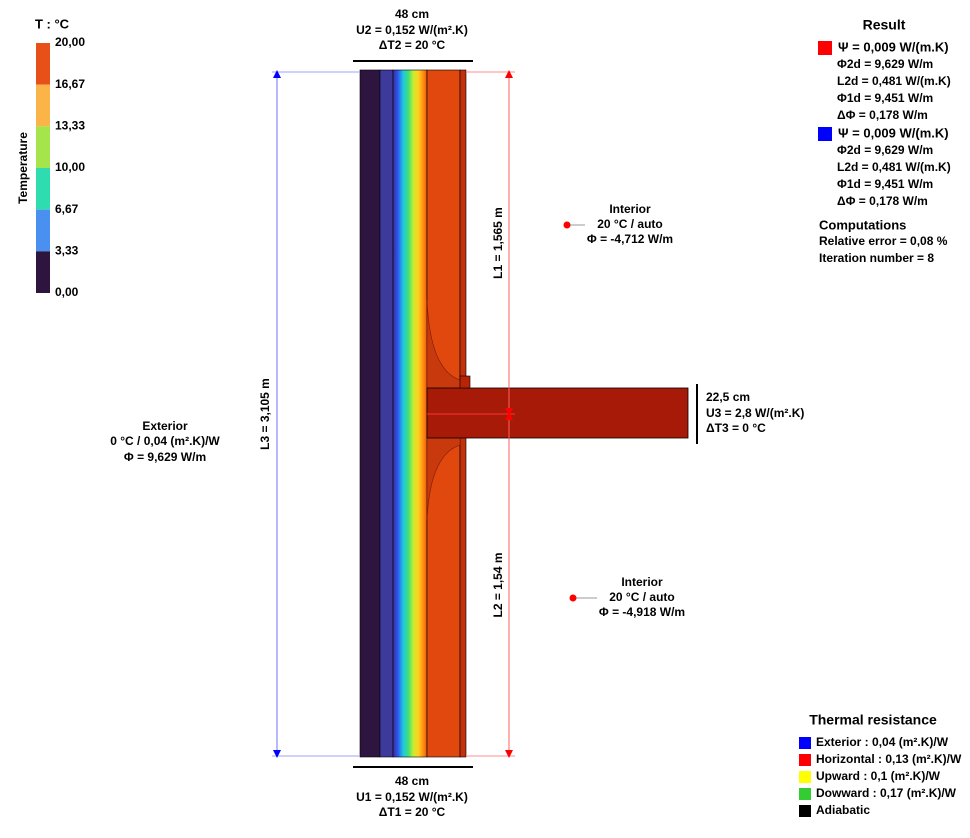 Image resolution: width=970 pixels, height=838 pixels. Describe the element at coordinates (843, 810) in the screenshot. I see `resistance-label: Adiabatic` at that location.